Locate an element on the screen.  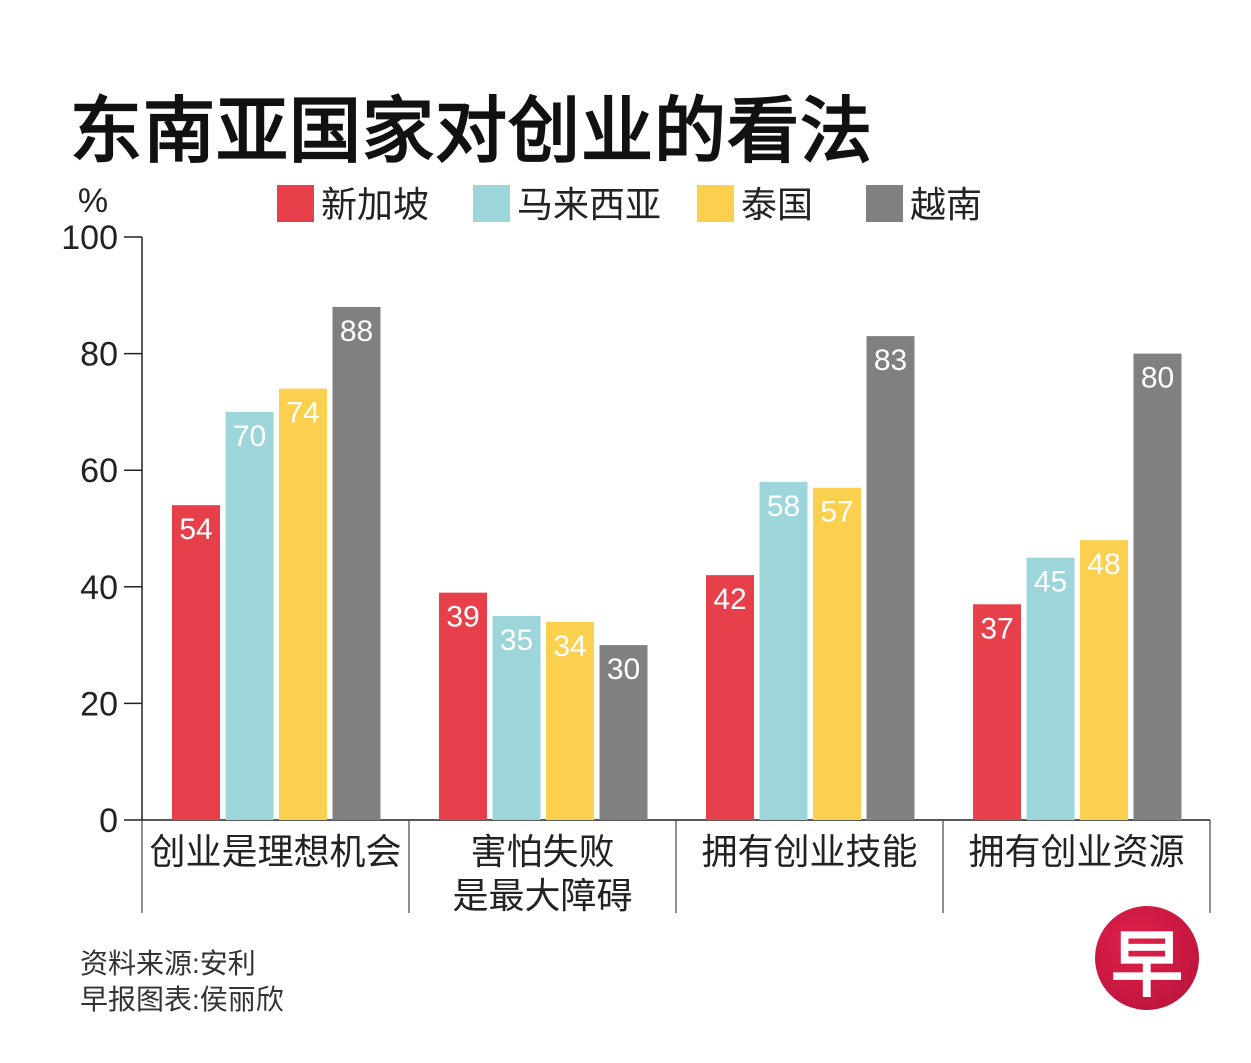
chart-title: 东南亚国家对创业的看法 is located at coordinates (472, 132).